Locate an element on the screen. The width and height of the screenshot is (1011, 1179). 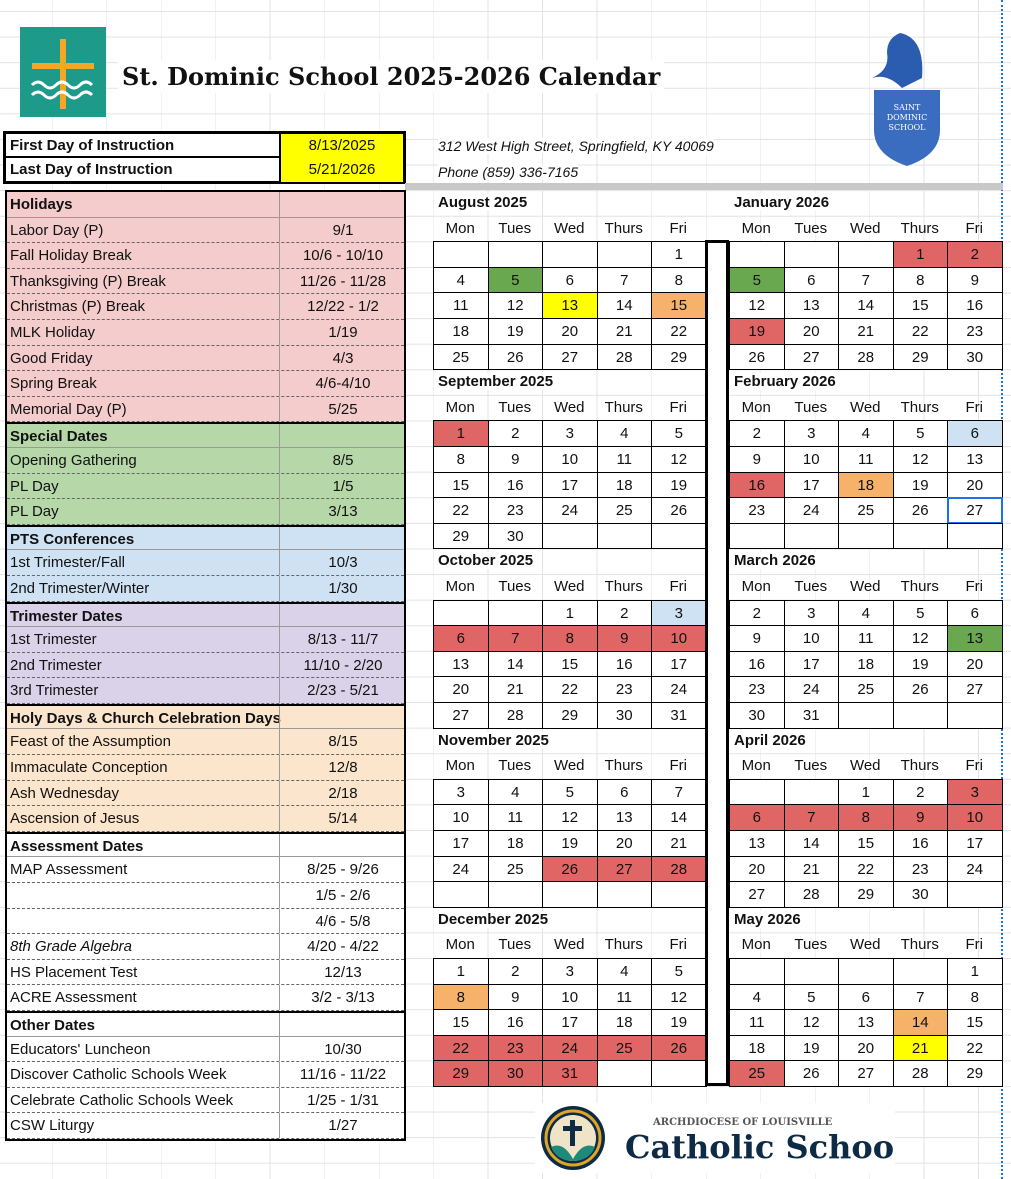
calendar-day: 20 is located at coordinates (975, 664).